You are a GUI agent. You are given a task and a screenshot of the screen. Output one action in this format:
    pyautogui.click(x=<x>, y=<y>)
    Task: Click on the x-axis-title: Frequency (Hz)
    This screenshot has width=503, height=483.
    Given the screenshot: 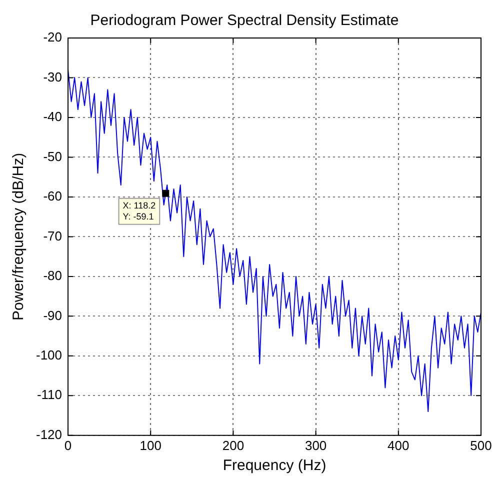 What is the action you would take?
    pyautogui.click(x=274, y=465)
    